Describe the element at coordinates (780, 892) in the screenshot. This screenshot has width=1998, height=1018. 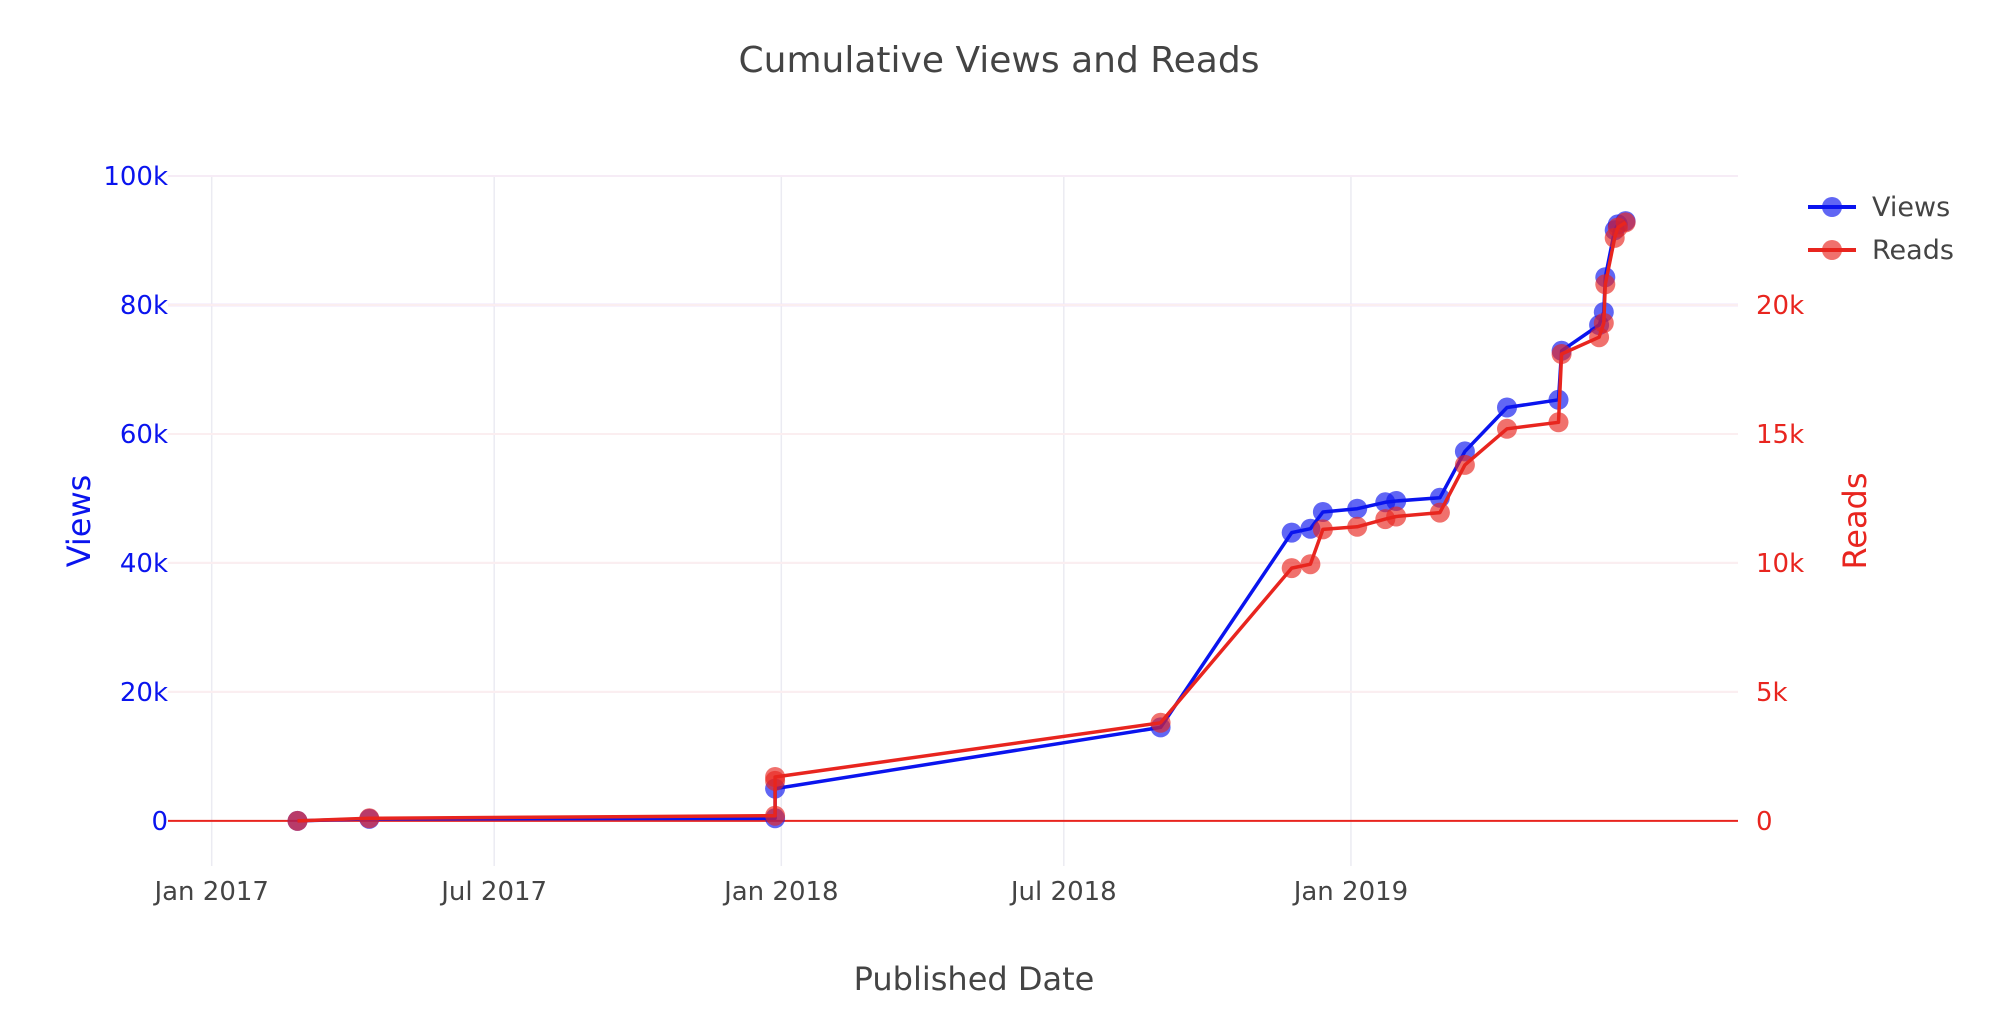
I see `x-tick-label: Jan 2018` at that location.